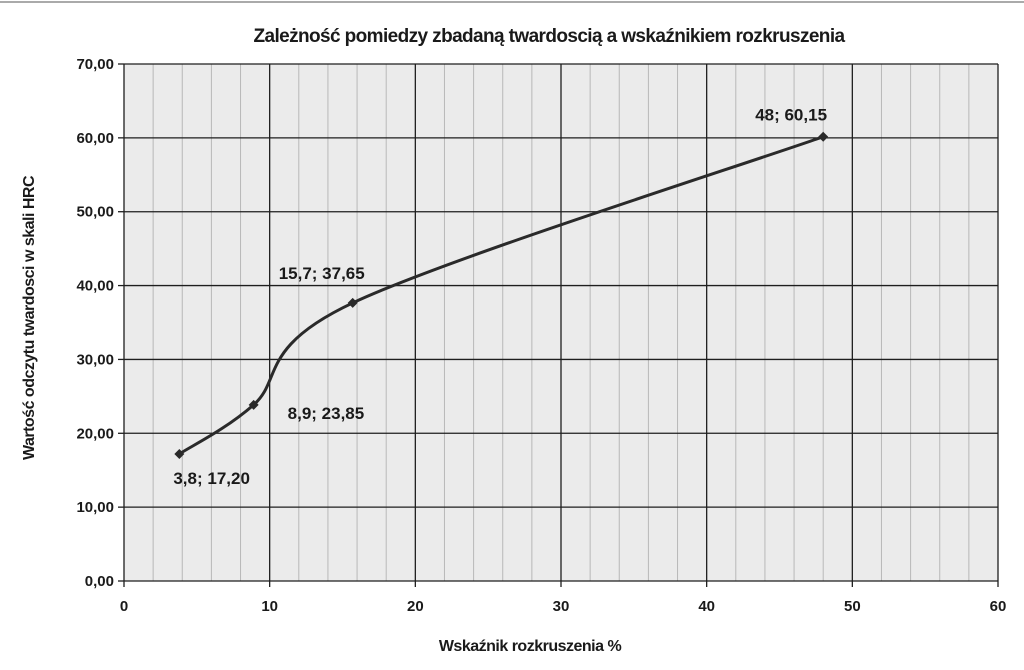  I want to click on data-label: 48; 60,15, so click(791, 115).